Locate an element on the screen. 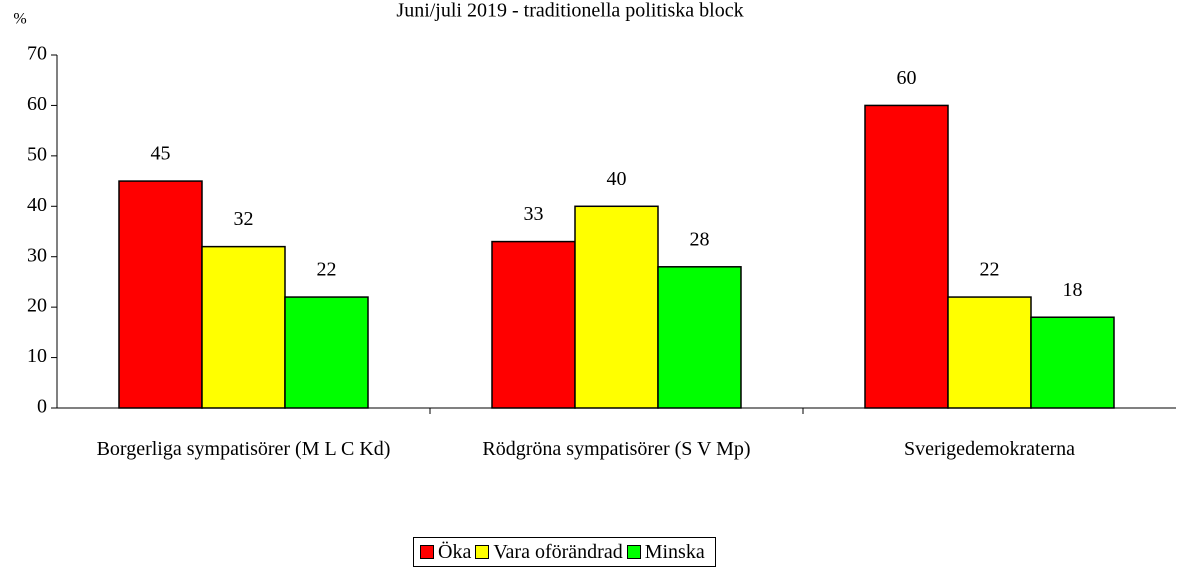  data-label: 60 is located at coordinates (907, 78).